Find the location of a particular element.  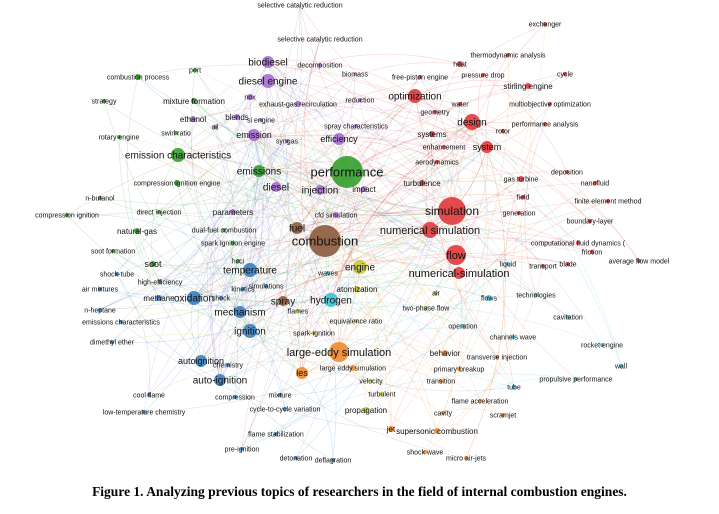

node-label: simulation is located at coordinates (452, 211).